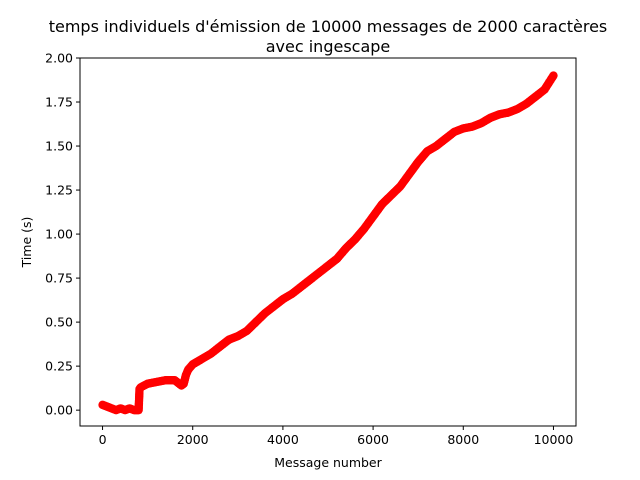  What do you see at coordinates (463, 439) in the screenshot?
I see `x-tick-label: 8000` at bounding box center [463, 439].